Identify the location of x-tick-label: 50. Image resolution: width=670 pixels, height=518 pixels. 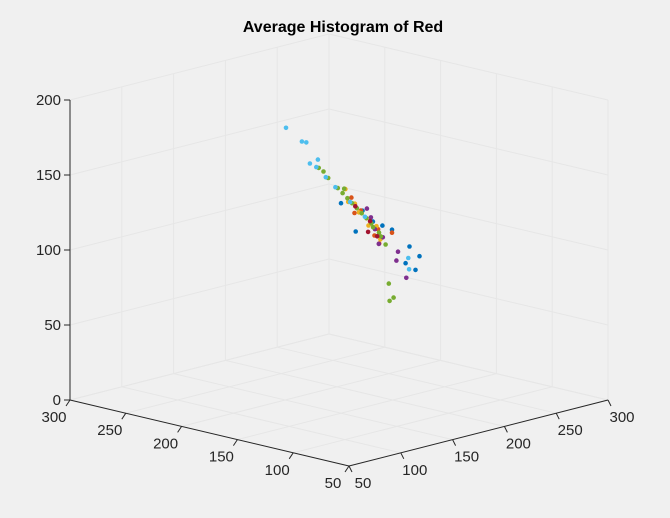
(363, 483).